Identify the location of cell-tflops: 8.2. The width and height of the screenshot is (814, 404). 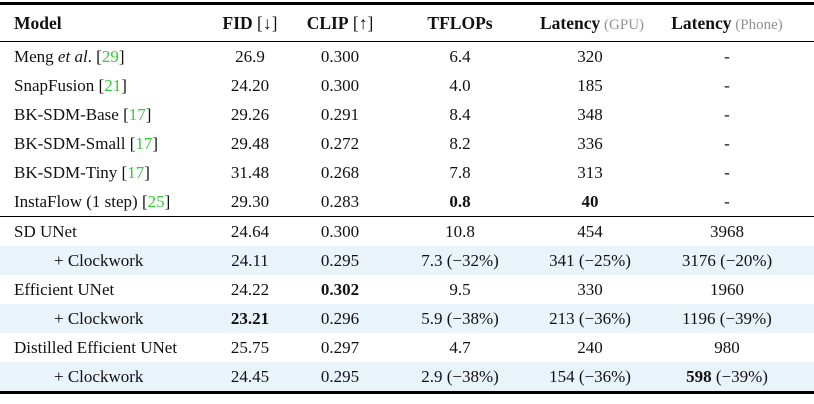
(460, 144).